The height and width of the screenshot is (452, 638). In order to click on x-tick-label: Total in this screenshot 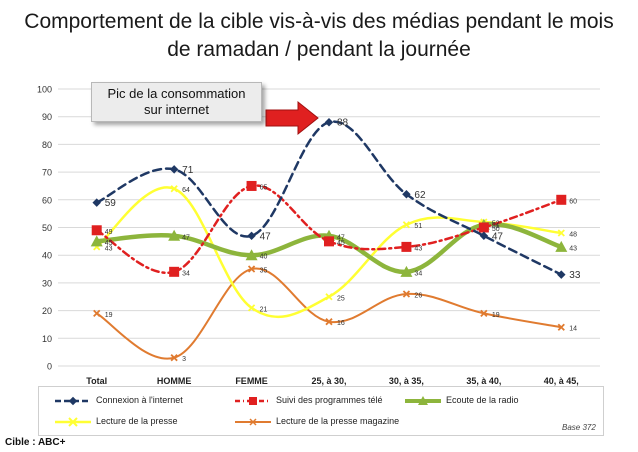, I will do `click(96, 381)`.